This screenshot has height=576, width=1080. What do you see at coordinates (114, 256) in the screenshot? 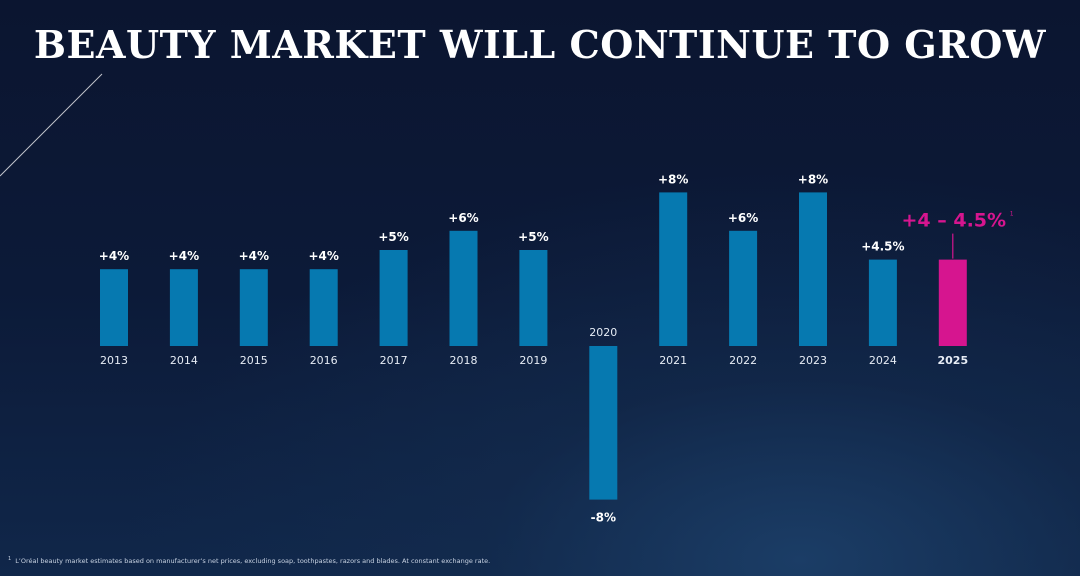
I see `value-label-2013: +4%` at bounding box center [114, 256].